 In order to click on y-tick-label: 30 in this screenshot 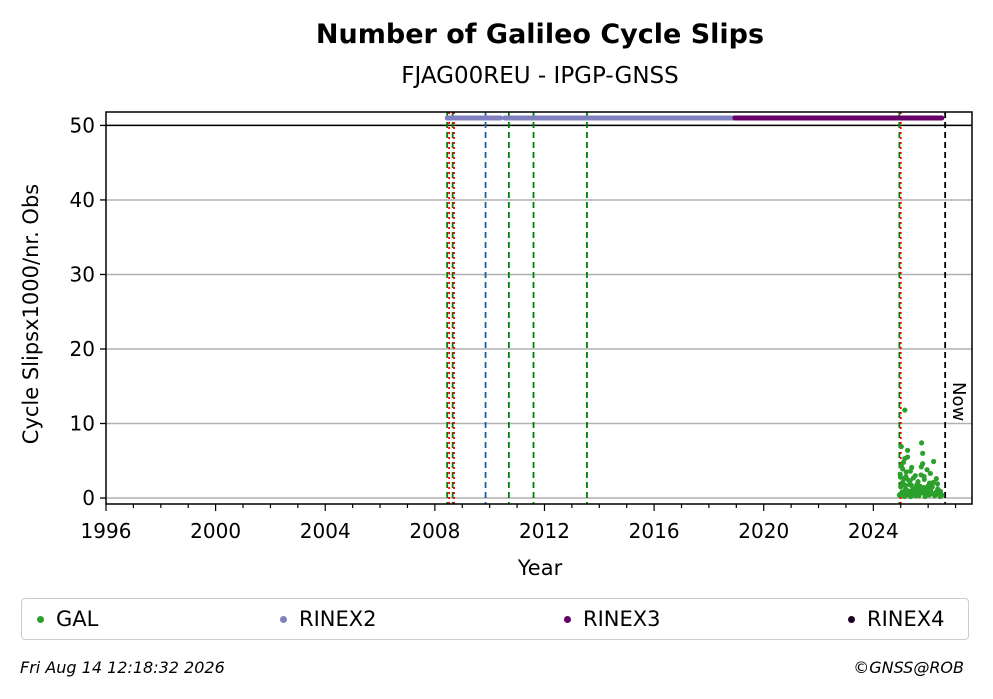, I will do `click(82, 274)`.